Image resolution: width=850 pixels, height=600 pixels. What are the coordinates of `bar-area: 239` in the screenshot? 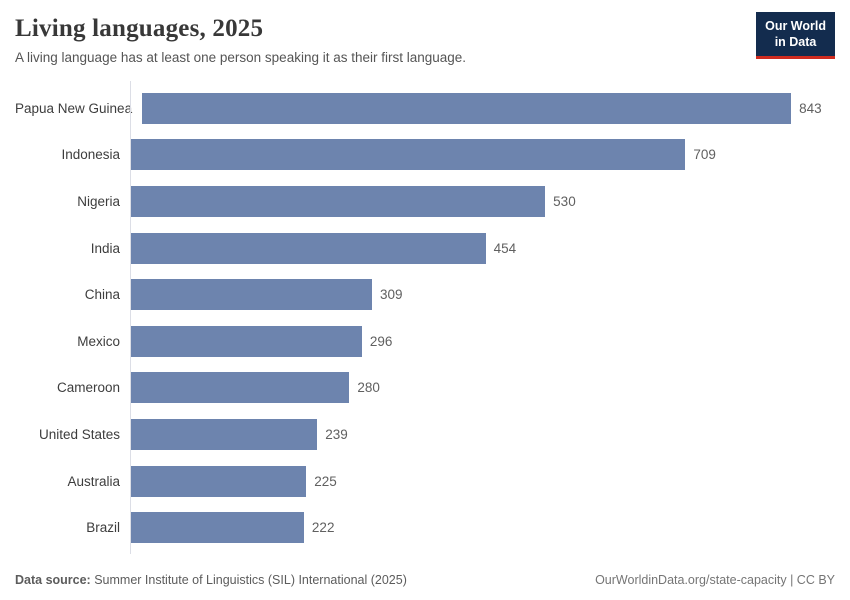 It's located at (482, 434).